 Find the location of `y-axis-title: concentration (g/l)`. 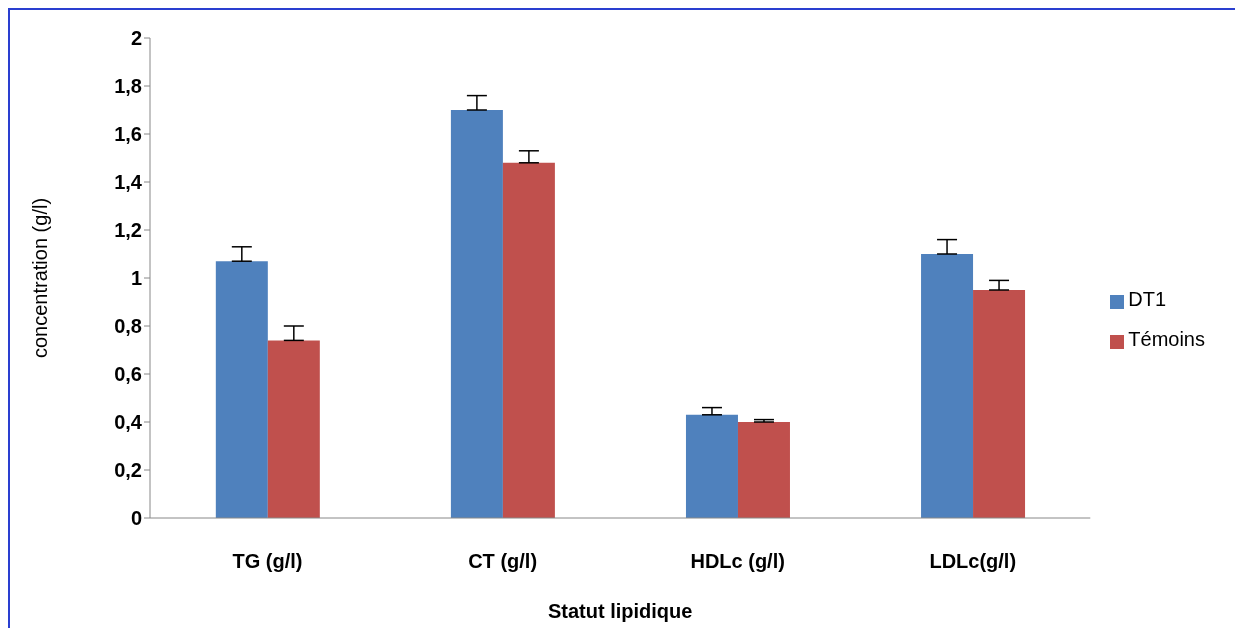

y-axis-title: concentration (g/l) is located at coordinates (40, 278).